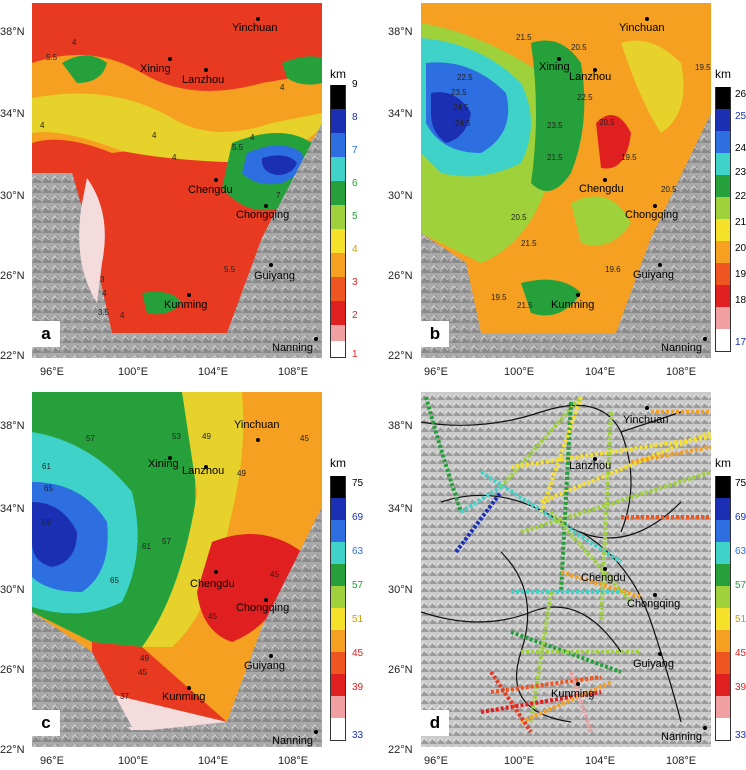 The height and width of the screenshot is (770, 746). Describe the element at coordinates (90, 438) in the screenshot. I see `contour-label: 57` at that location.